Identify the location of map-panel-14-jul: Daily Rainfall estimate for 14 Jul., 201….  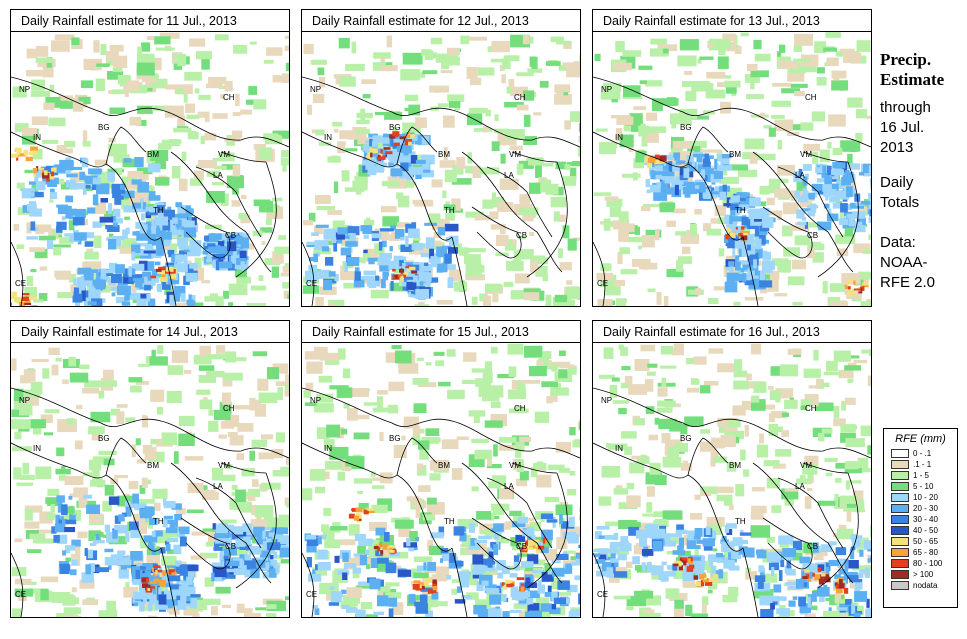
(150, 469).